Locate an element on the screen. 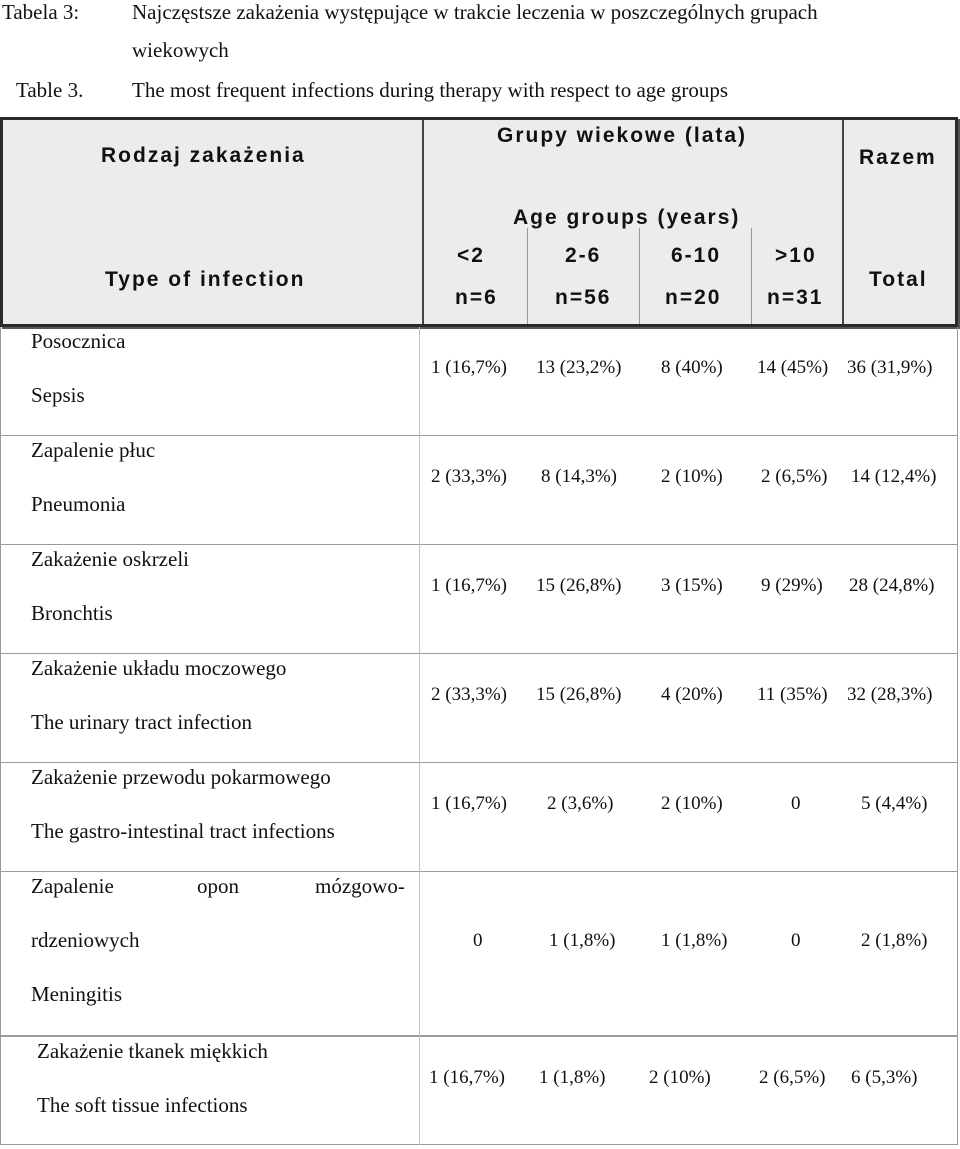 The image size is (960, 1149). header-type-pl: Rodzaj zakażenia is located at coordinates (203, 155).